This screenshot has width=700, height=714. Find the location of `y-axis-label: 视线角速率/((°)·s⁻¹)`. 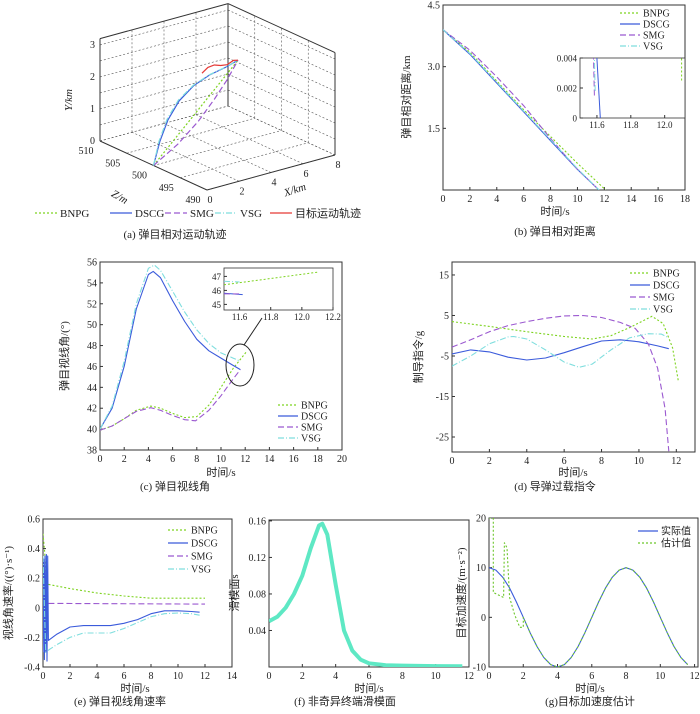

y-axis-label: 视线角速率/((°)·s⁻¹) is located at coordinates (8, 593).